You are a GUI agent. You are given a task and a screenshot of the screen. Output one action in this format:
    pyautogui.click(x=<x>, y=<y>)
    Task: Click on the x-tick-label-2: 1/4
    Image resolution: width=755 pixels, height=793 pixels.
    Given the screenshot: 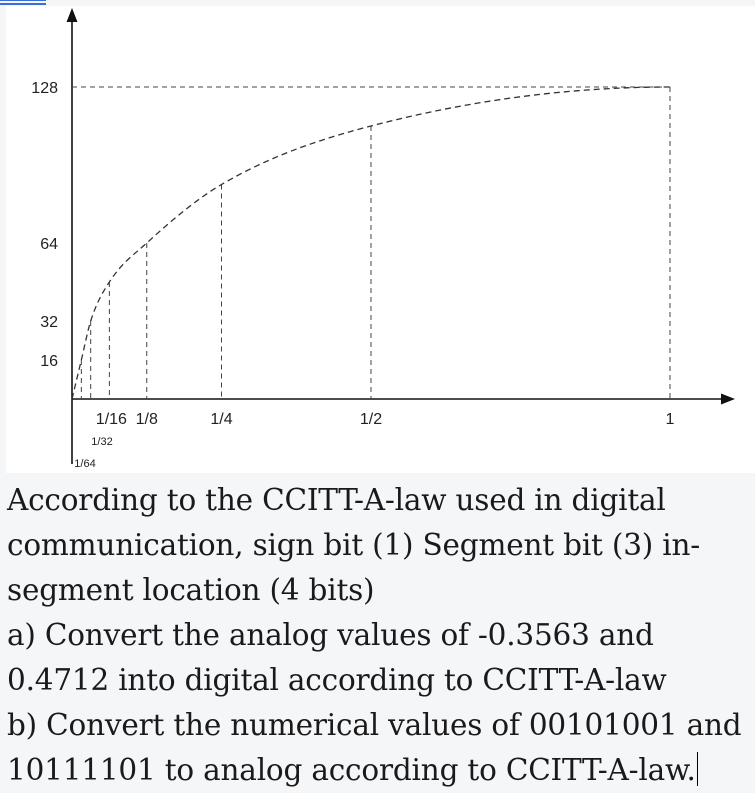 What is the action you would take?
    pyautogui.click(x=221, y=419)
    